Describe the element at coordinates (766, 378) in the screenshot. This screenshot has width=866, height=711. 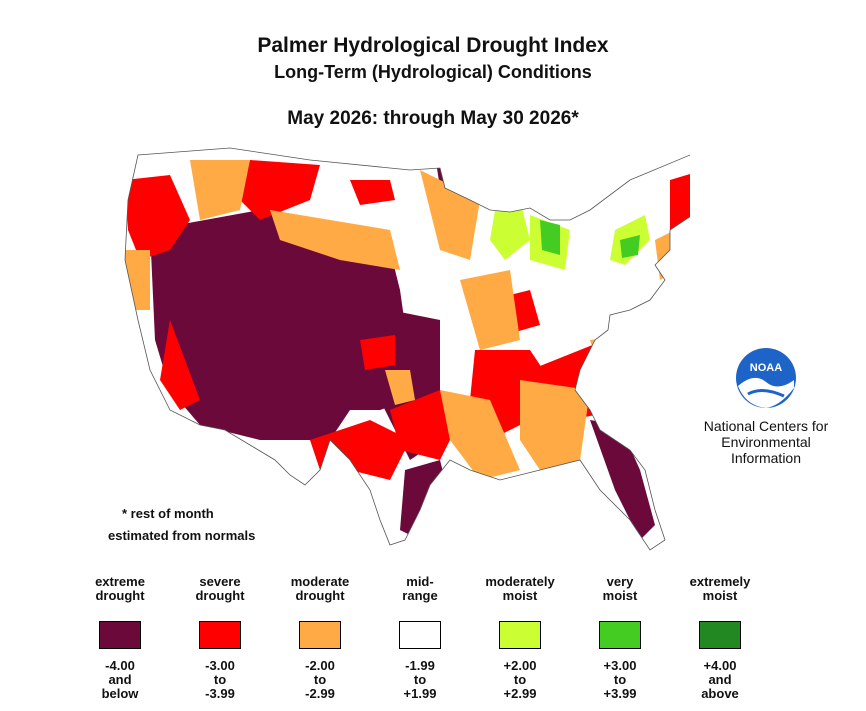
I see `noaa-logo-icon: NOAA` at that location.